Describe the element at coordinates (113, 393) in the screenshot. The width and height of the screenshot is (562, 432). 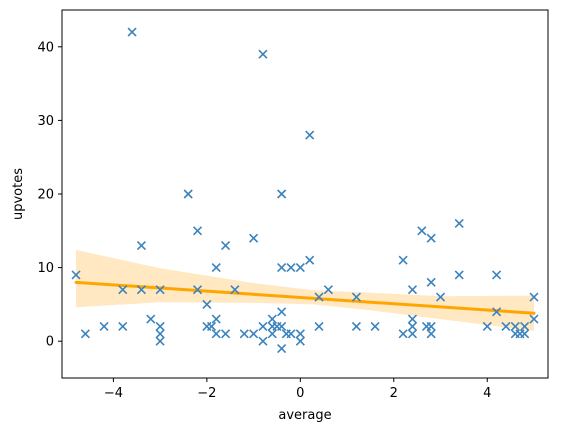
I see `x-tick-label: −4` at that location.